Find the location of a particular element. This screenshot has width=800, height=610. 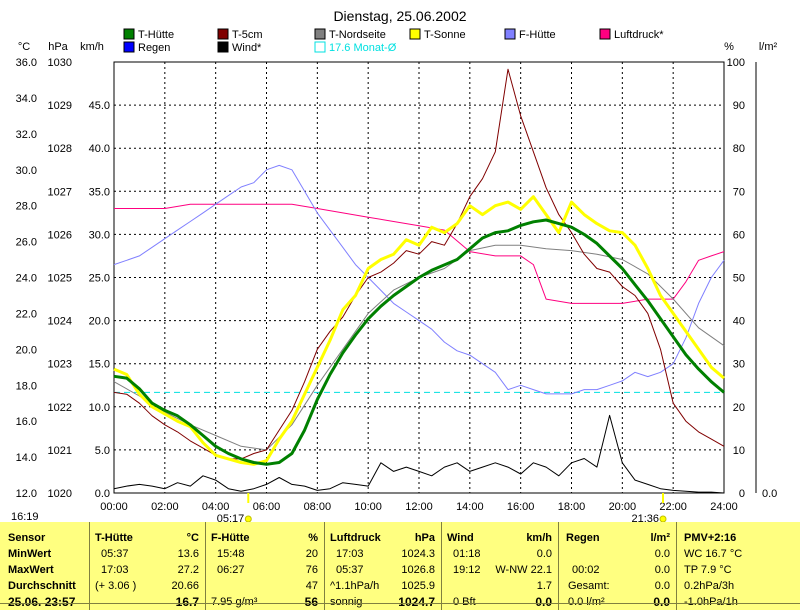

rain-axis-label: l/m² is located at coordinates (768, 47).